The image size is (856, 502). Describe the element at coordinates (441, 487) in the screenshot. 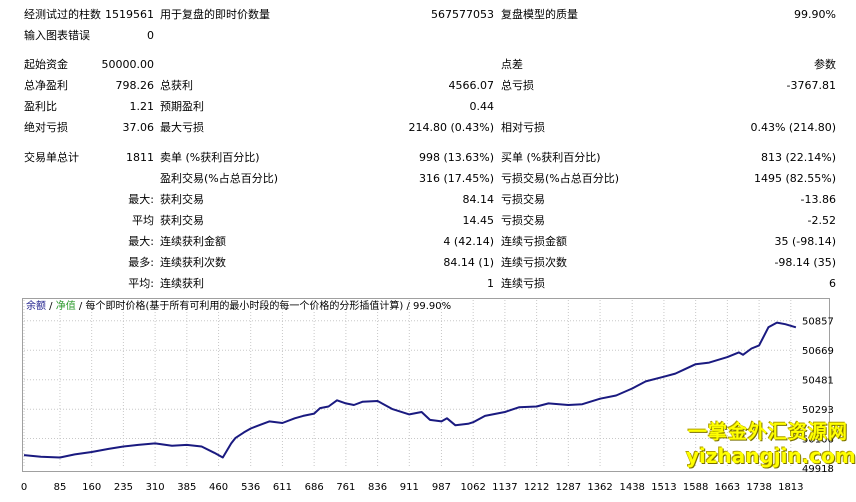

I see `x-tick-label: 987` at that location.